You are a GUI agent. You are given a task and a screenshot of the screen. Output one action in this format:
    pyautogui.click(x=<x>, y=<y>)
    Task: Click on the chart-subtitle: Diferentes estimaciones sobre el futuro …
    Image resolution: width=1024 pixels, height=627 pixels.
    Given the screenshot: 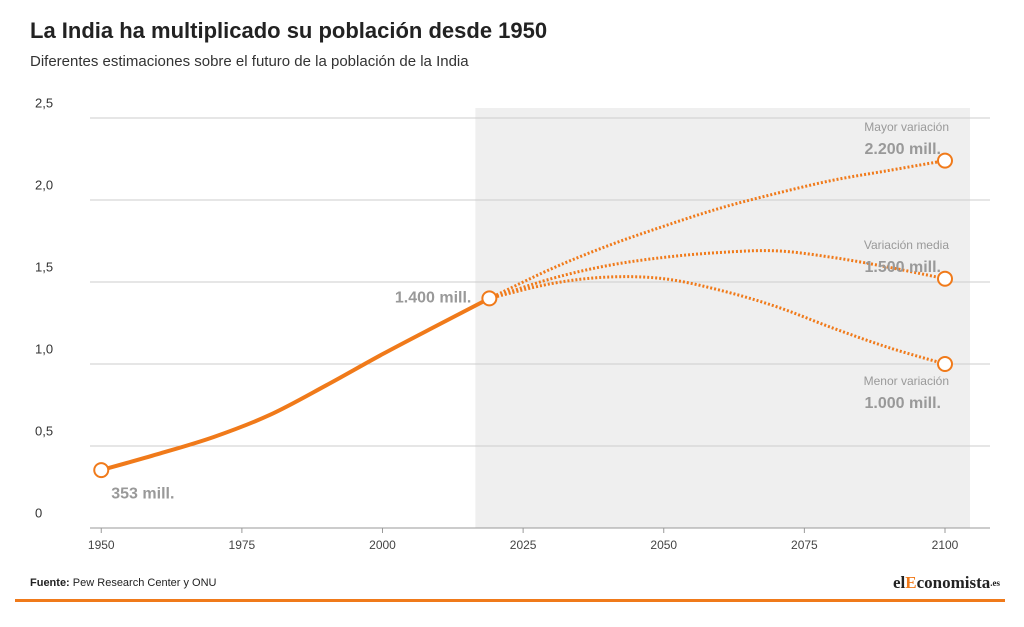 What is the action you would take?
    pyautogui.click(x=249, y=61)
    